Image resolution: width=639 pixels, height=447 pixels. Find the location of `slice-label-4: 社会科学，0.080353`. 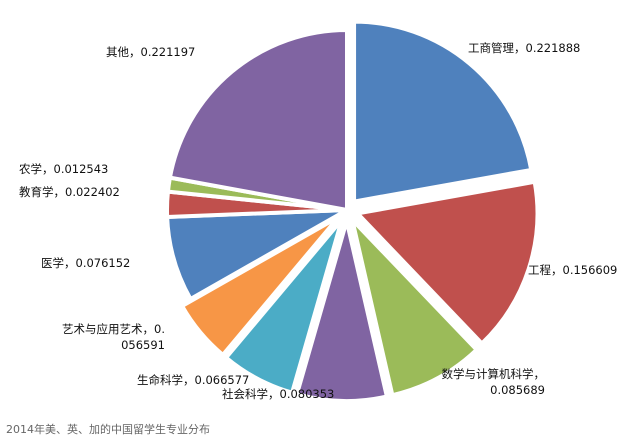

slice-label-4: 社会科学，0.080353 is located at coordinates (278, 394).